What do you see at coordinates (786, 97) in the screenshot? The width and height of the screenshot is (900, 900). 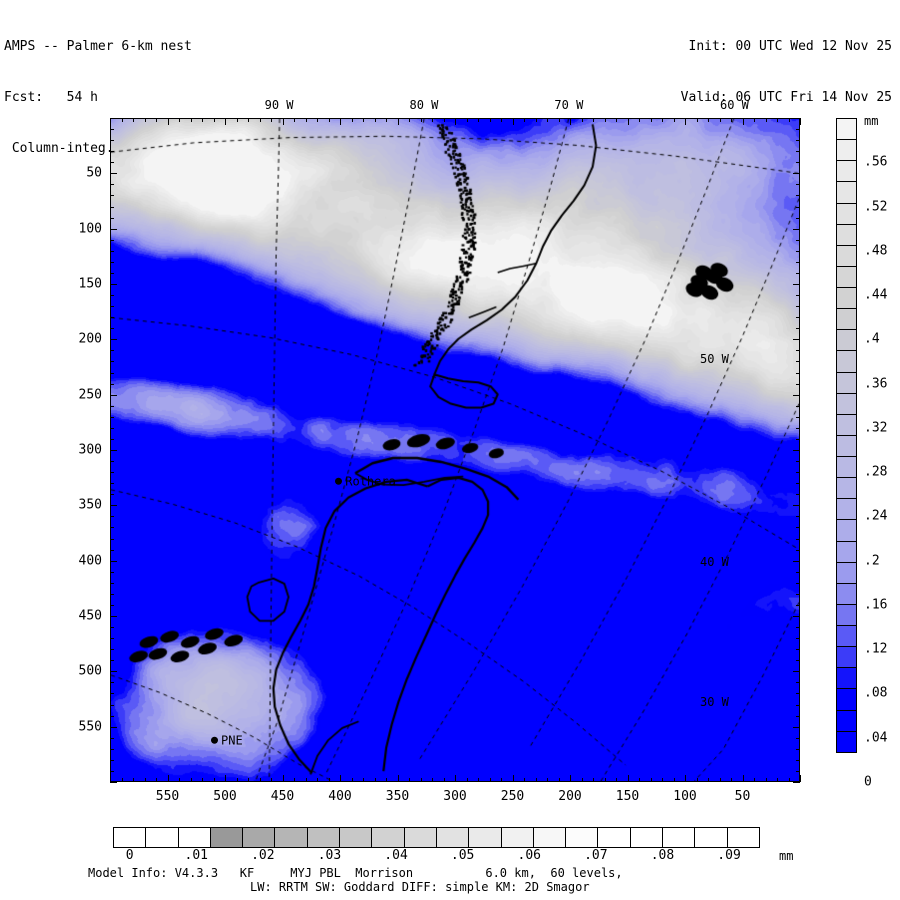 I see `valid-time-line: Valid: 06 UTC Fri 14 Nov 25` at bounding box center [786, 97].